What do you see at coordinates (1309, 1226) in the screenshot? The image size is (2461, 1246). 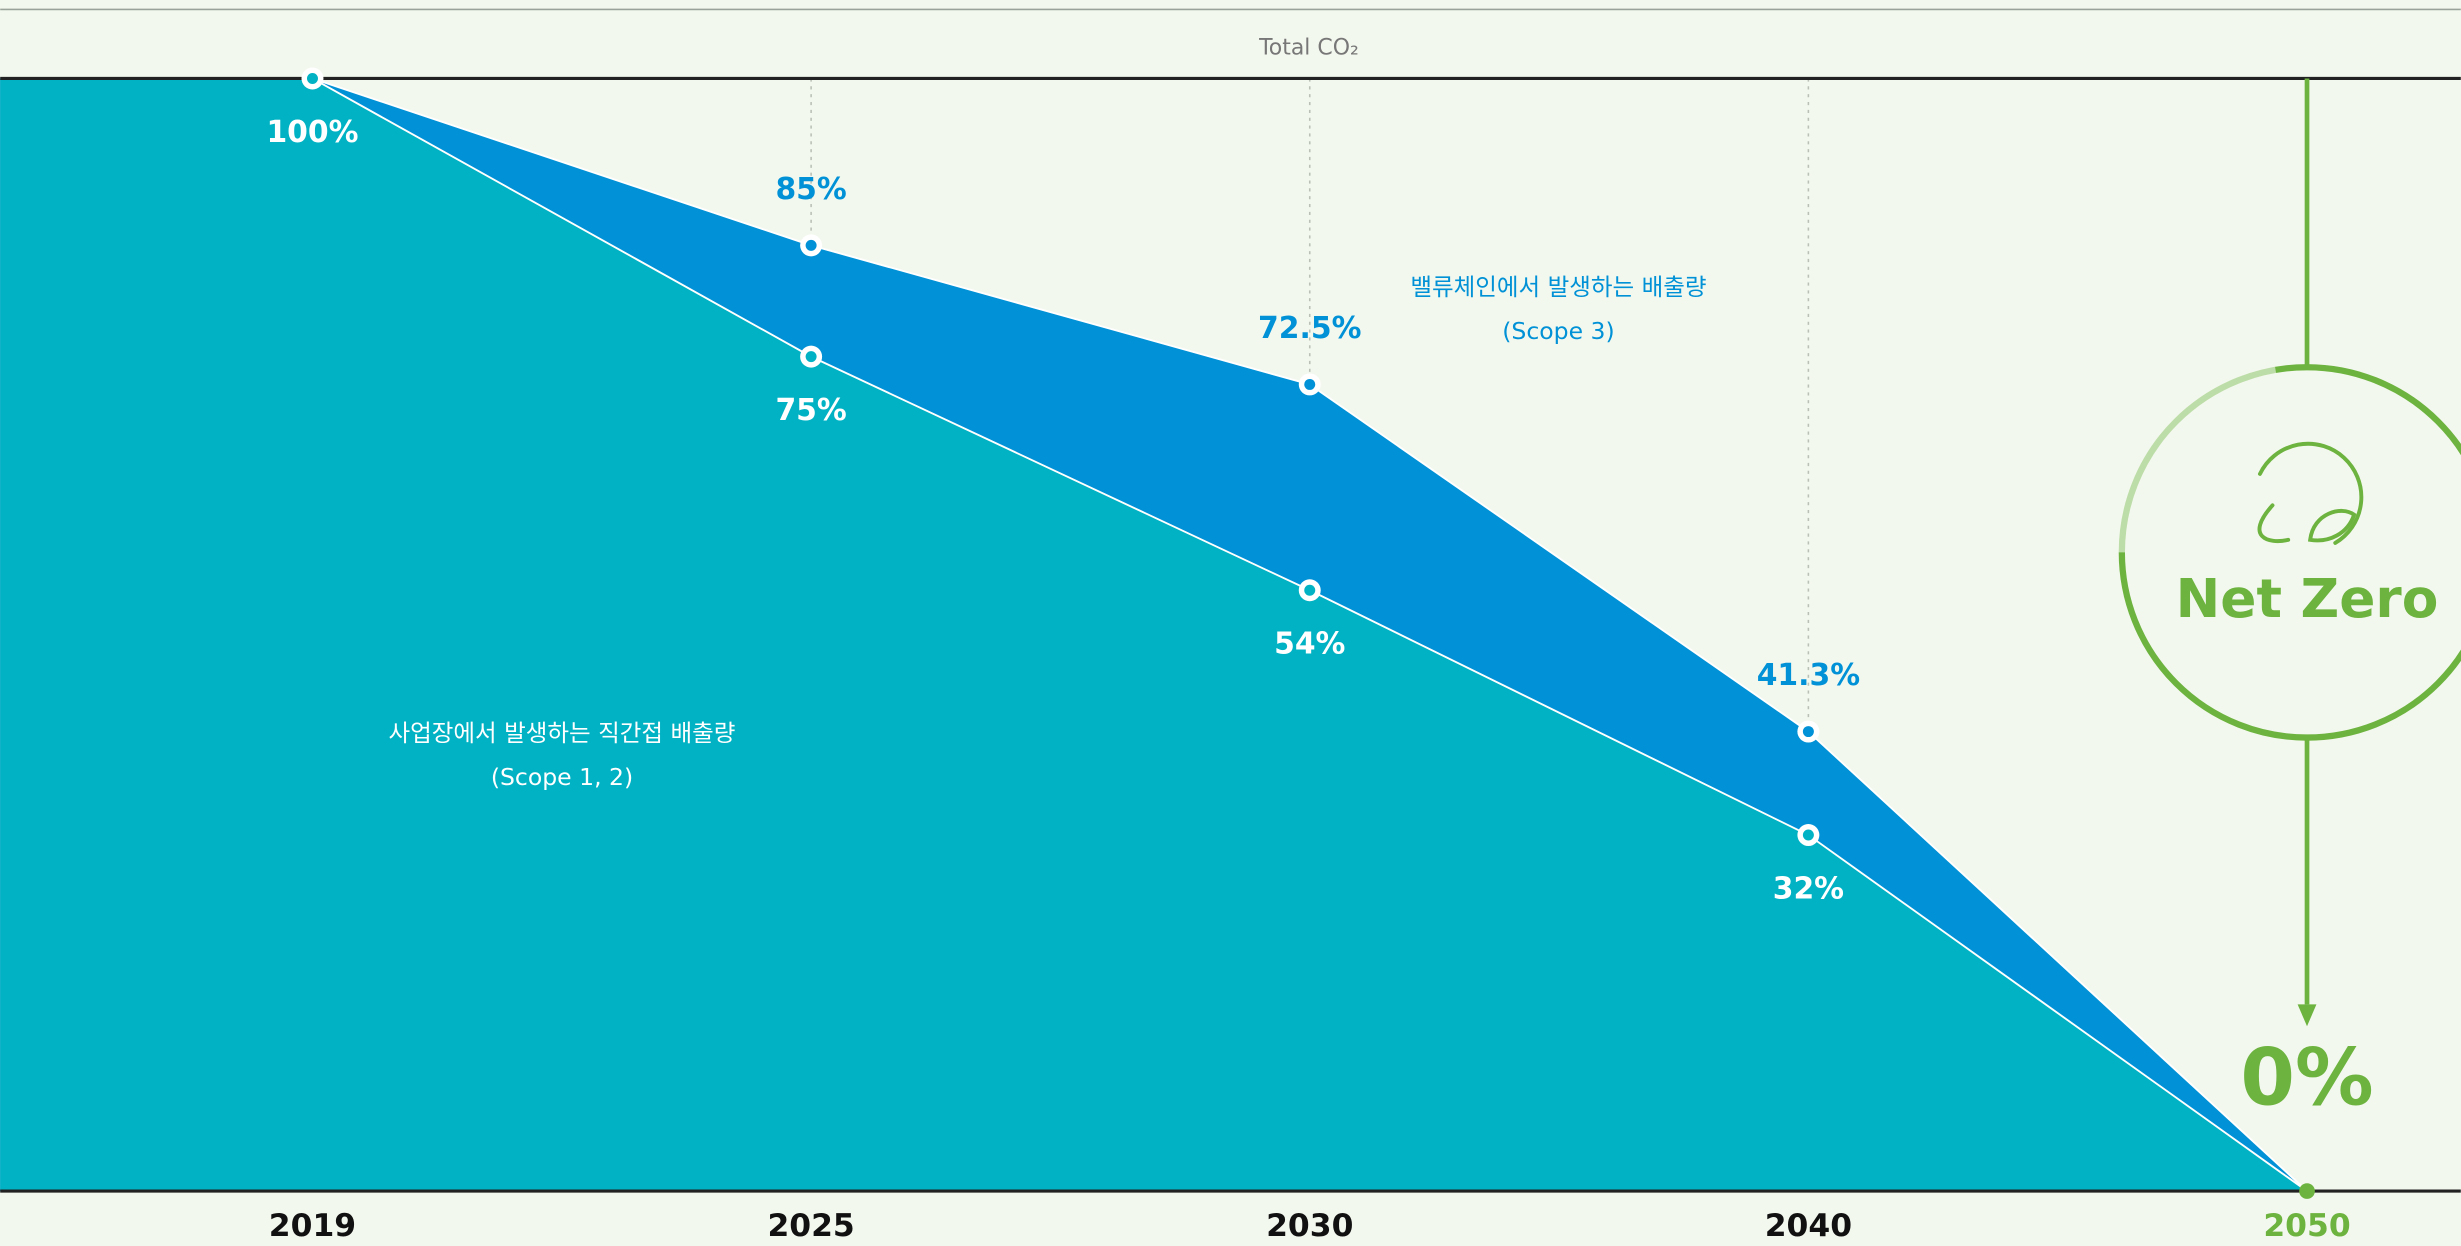 I see `x-tick-label: 2030` at bounding box center [1309, 1226].